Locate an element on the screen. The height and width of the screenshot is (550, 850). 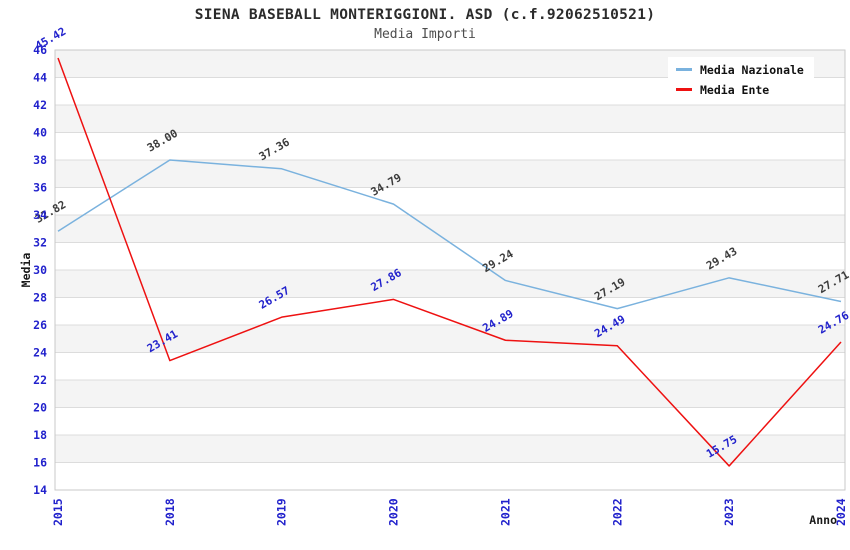
y-tick-label: 32 is located at coordinates (40, 243).